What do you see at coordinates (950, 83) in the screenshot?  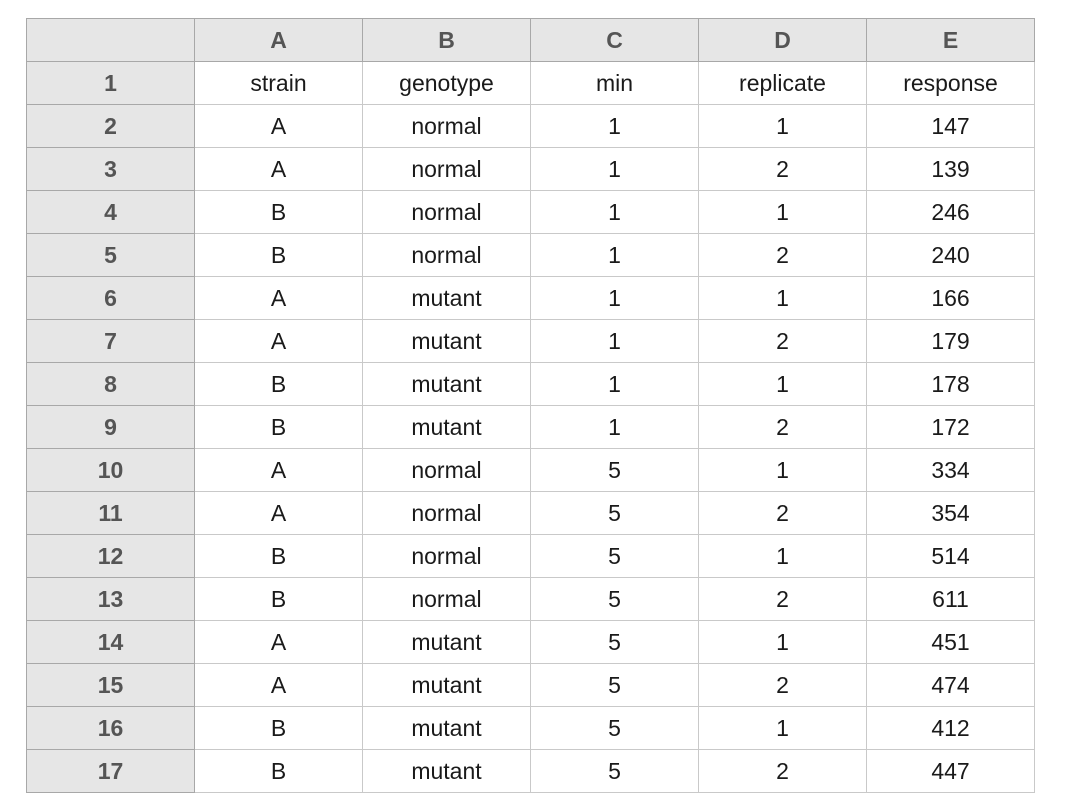 I see `cell-e-1: response` at bounding box center [950, 83].